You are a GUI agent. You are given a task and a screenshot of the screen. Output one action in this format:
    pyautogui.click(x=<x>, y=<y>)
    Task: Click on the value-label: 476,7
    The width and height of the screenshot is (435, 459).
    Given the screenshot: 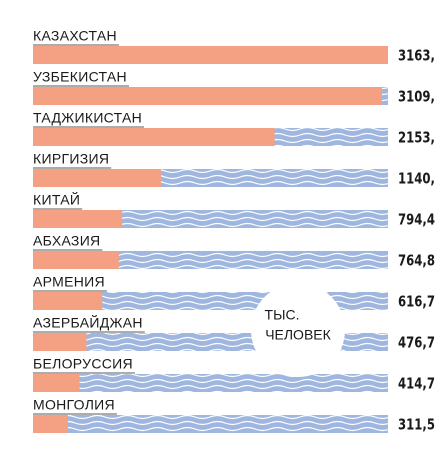 What is the action you would take?
    pyautogui.click(x=416, y=343)
    